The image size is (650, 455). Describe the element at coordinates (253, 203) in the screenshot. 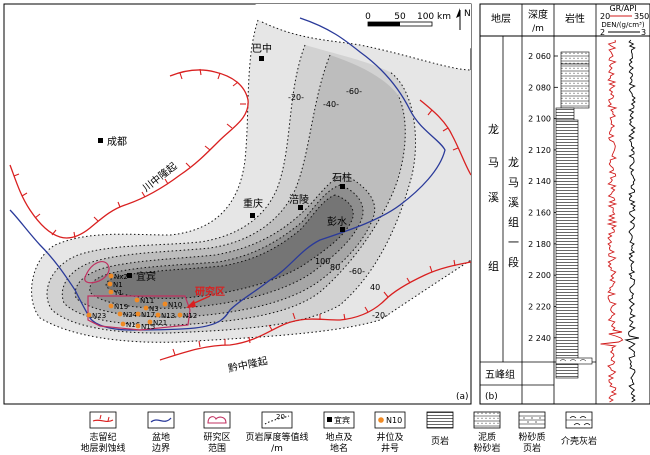

I see `place-chongqing: 重庆` at that location.